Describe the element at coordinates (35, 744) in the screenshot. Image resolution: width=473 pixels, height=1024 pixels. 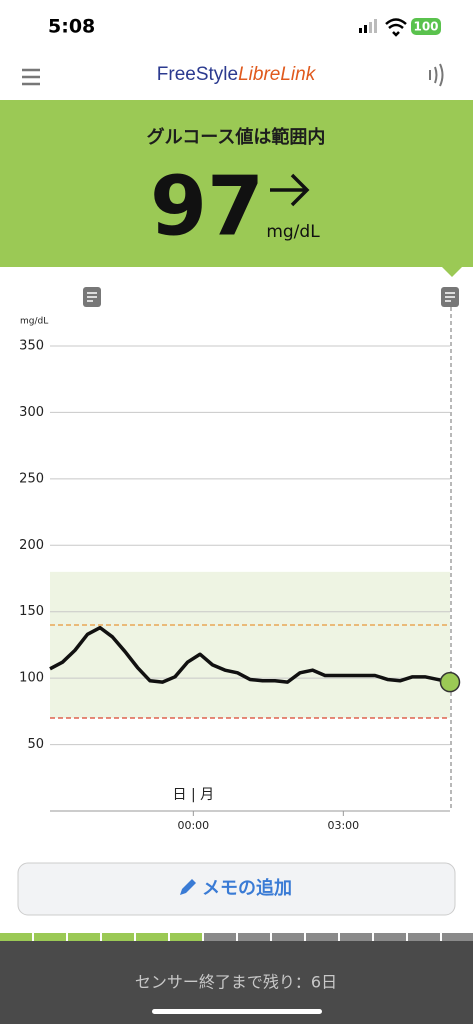
I see `y-tick-label: 50` at that location.